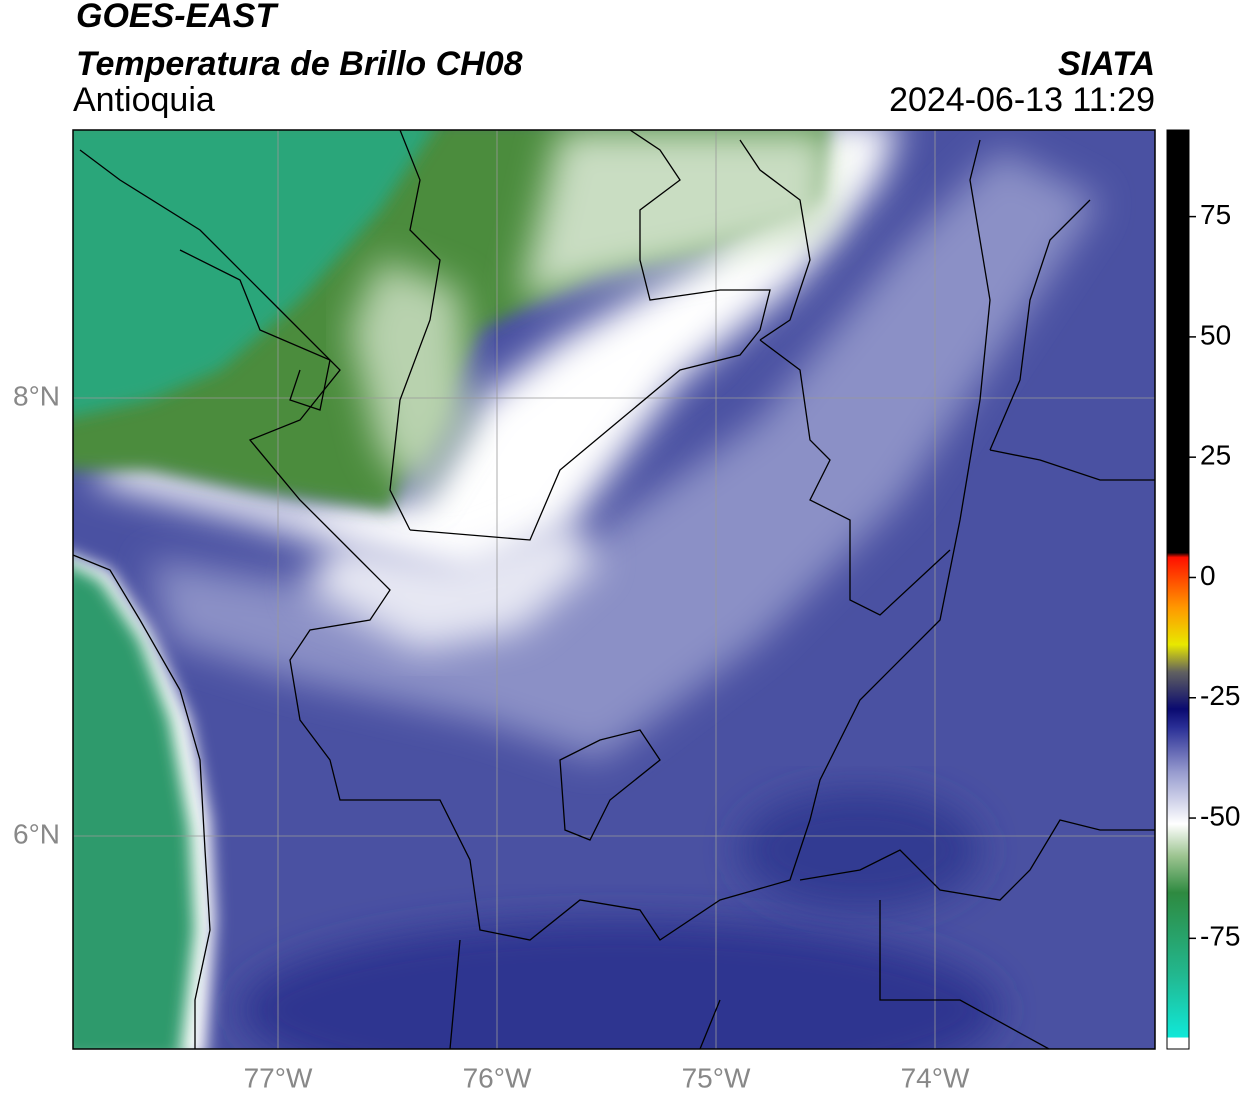 The image size is (1252, 1104). Describe the element at coordinates (1220, 815) in the screenshot. I see `colorbar-tick-label: -50` at that location.